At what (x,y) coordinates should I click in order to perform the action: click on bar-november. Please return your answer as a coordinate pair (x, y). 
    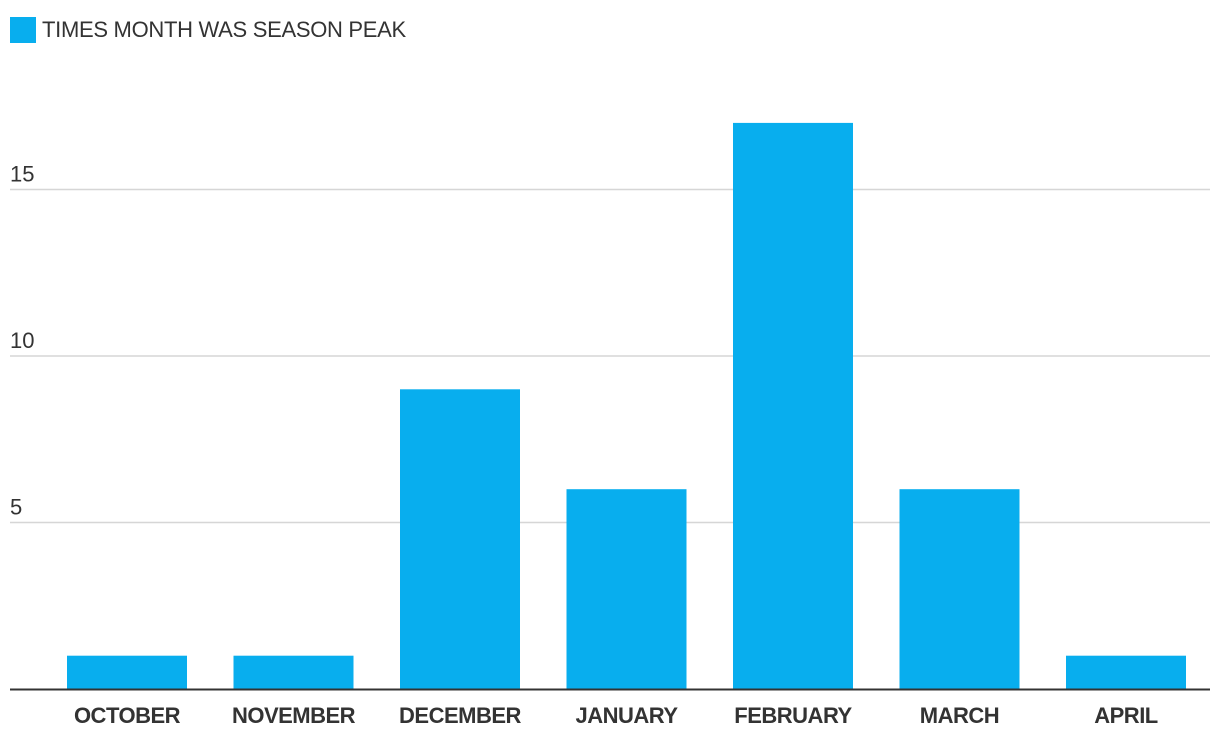
    Looking at the image, I should click on (293, 672).